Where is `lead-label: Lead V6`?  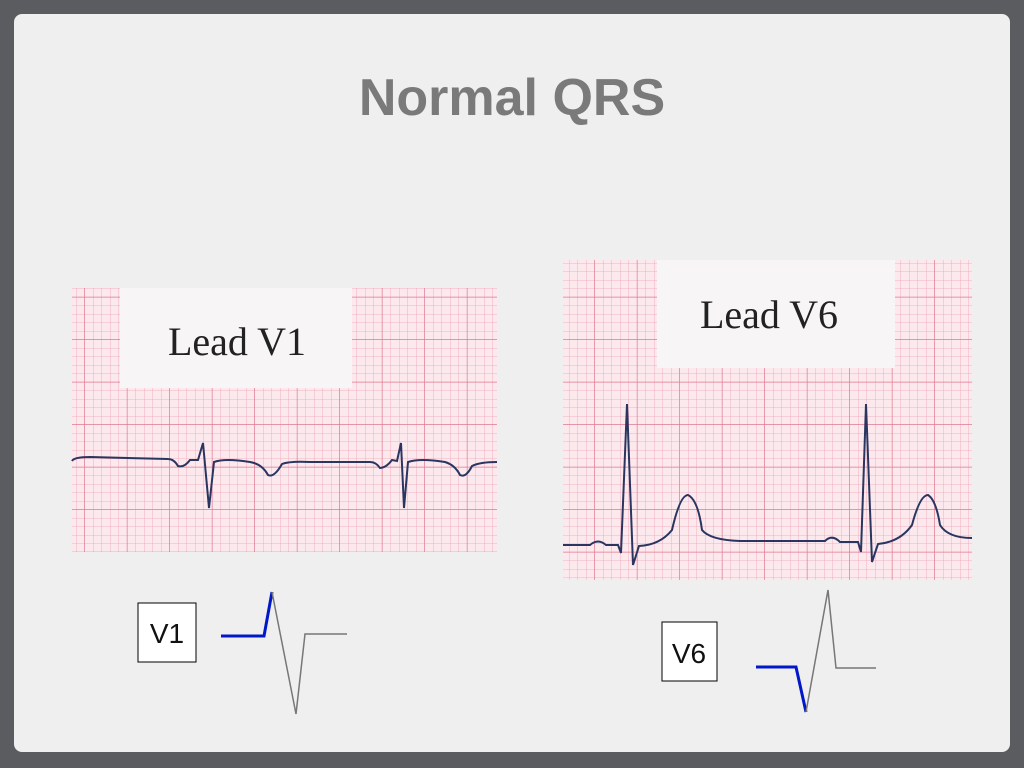 lead-label: Lead V6 is located at coordinates (769, 314).